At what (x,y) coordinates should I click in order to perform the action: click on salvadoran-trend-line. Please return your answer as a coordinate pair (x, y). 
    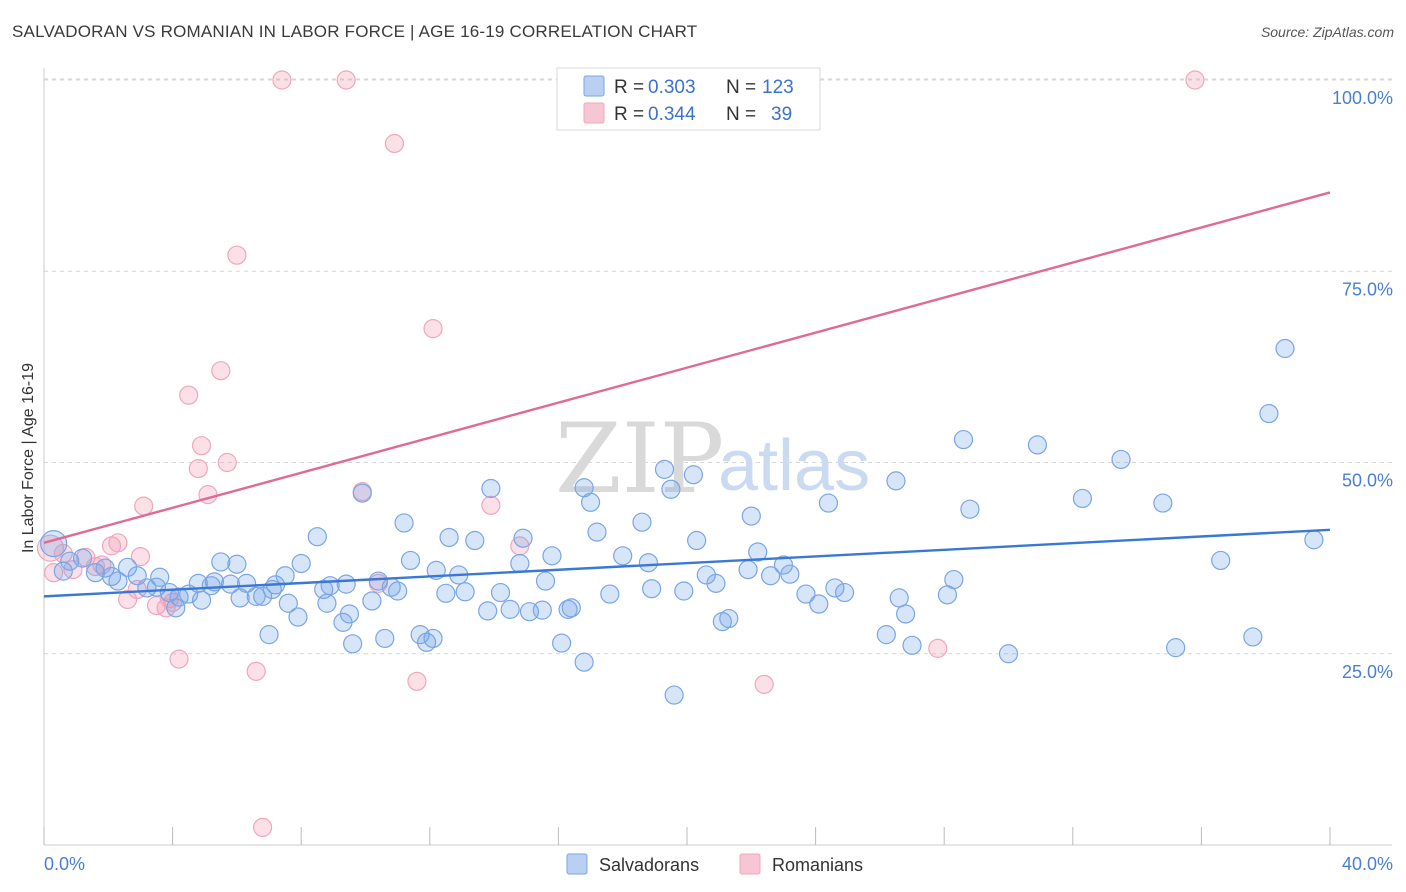
    Looking at the image, I should click on (687, 563).